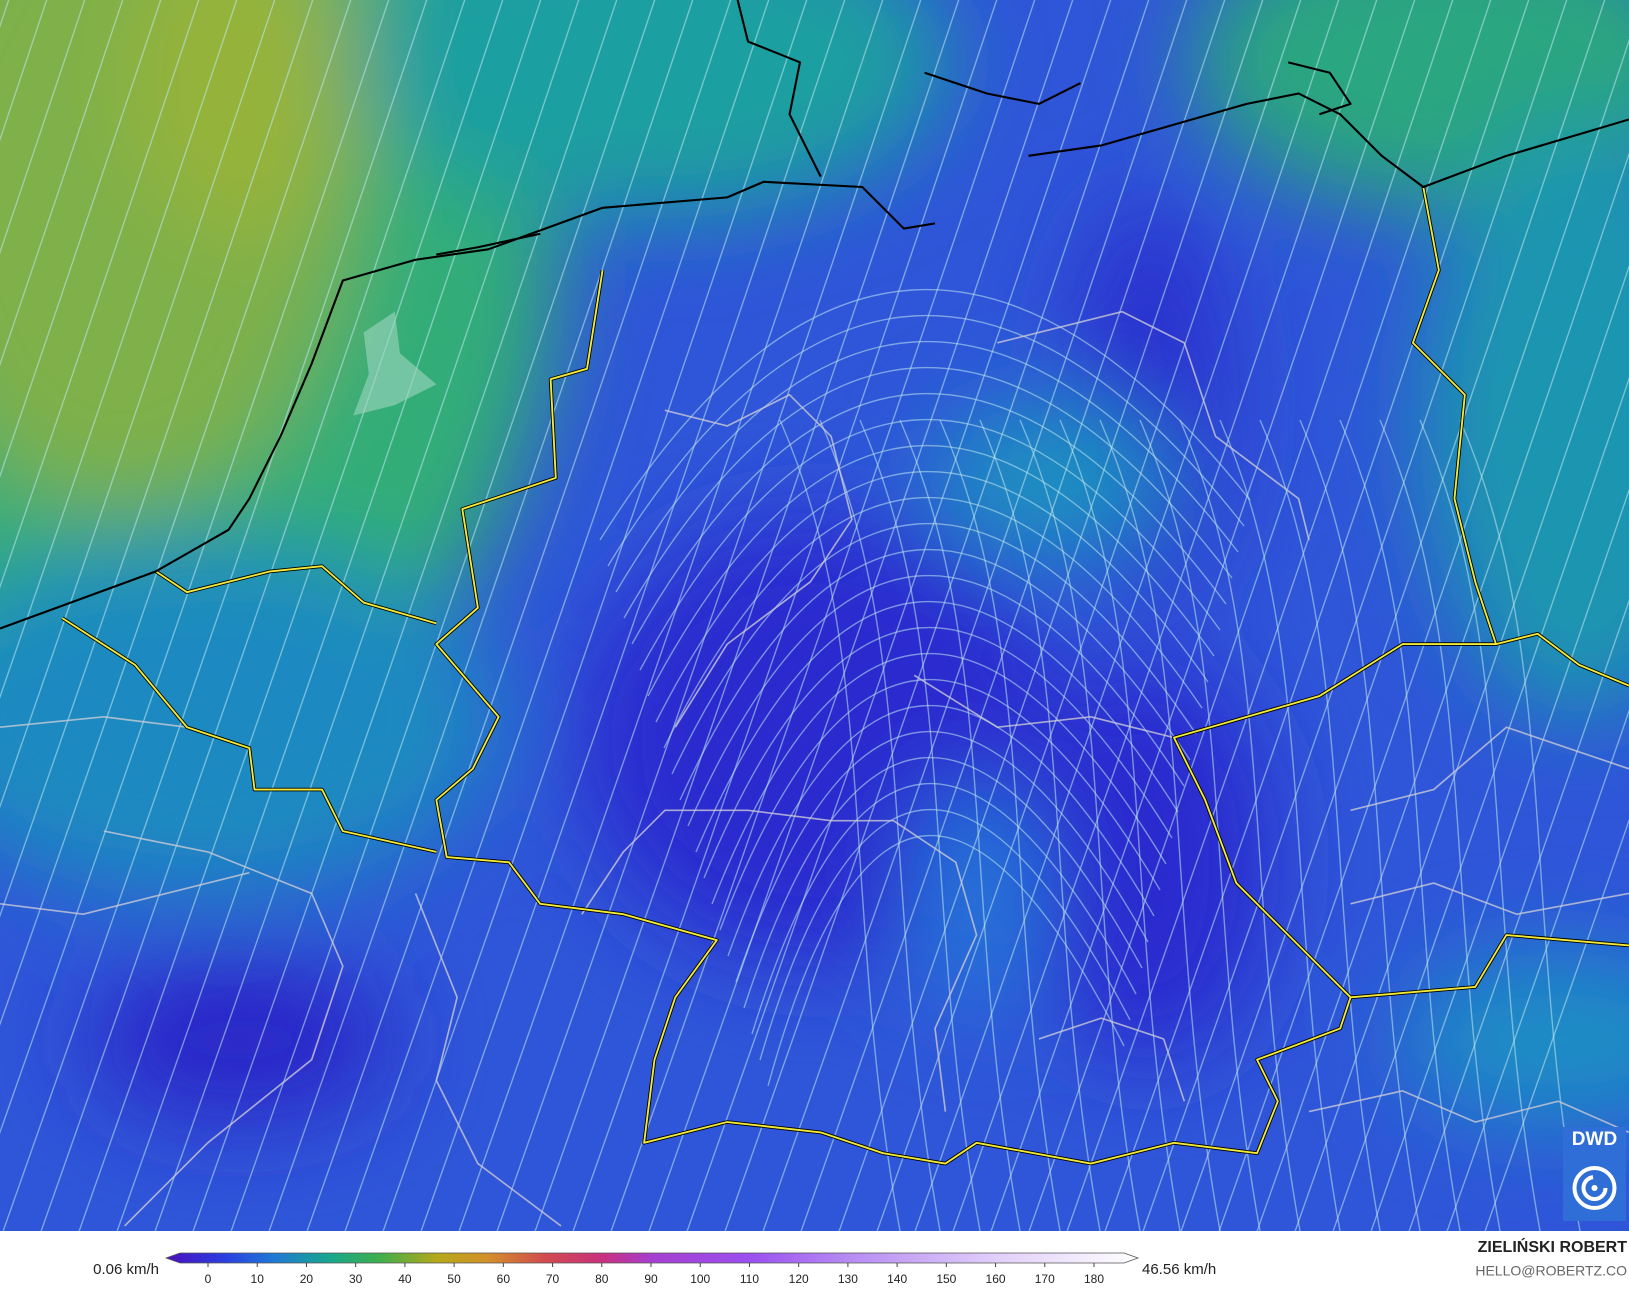 Image resolution: width=1629 pixels, height=1292 pixels. I want to click on colorbar-tick-label: 100, so click(700, 1279).